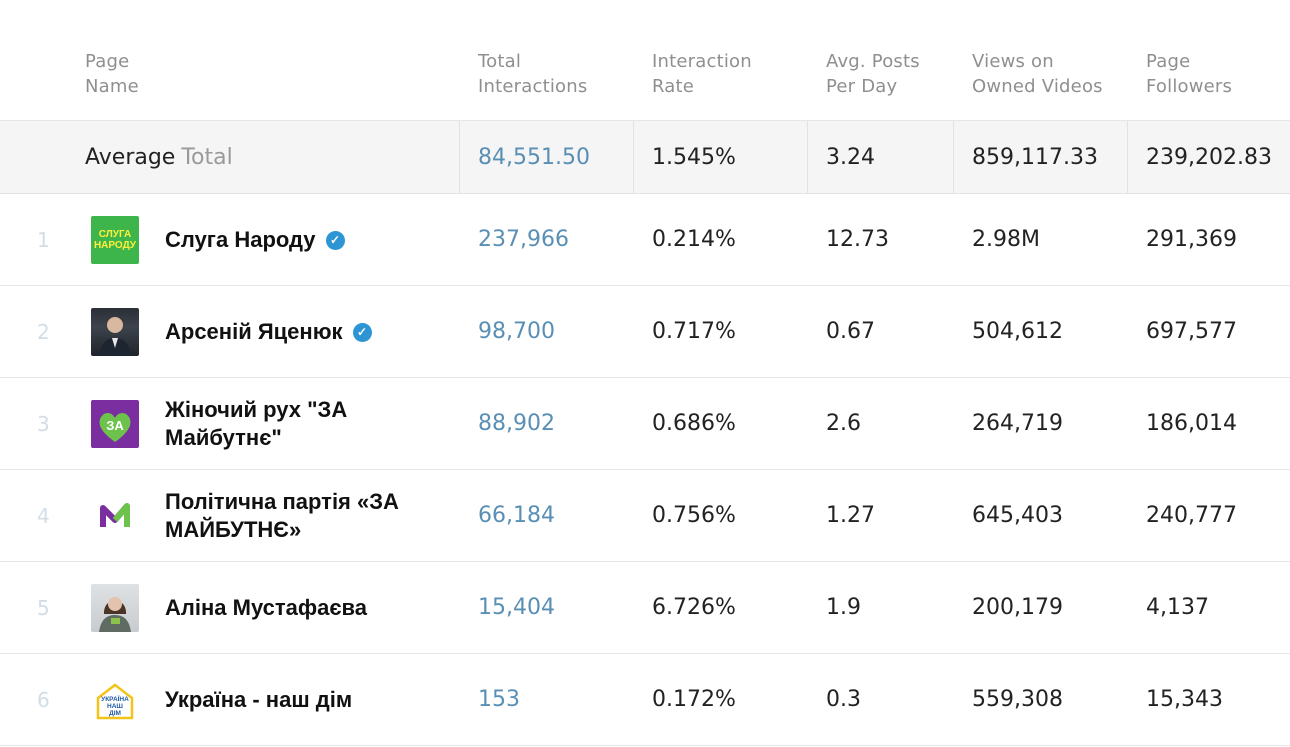 This screenshot has height=747, width=1290. What do you see at coordinates (1209, 157) in the screenshot?
I see `average-followers: 239,202.83` at bounding box center [1209, 157].